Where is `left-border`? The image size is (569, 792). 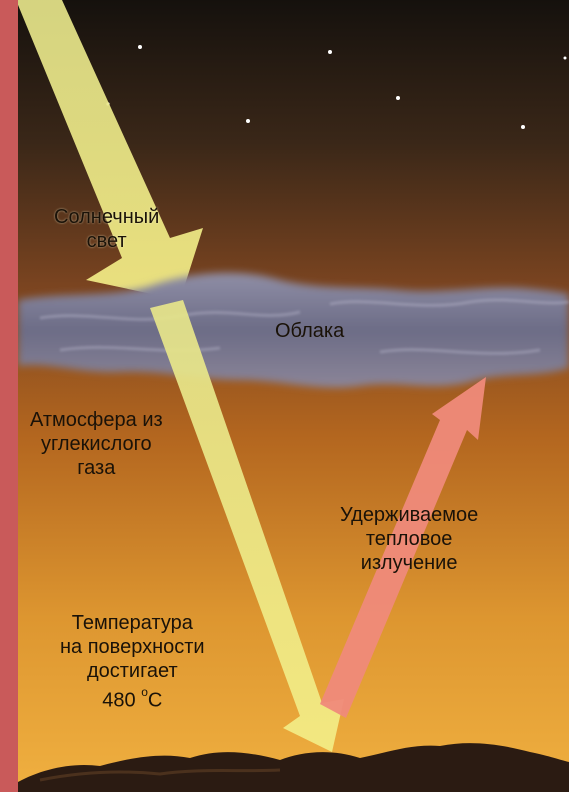 left-border is located at coordinates (9, 396).